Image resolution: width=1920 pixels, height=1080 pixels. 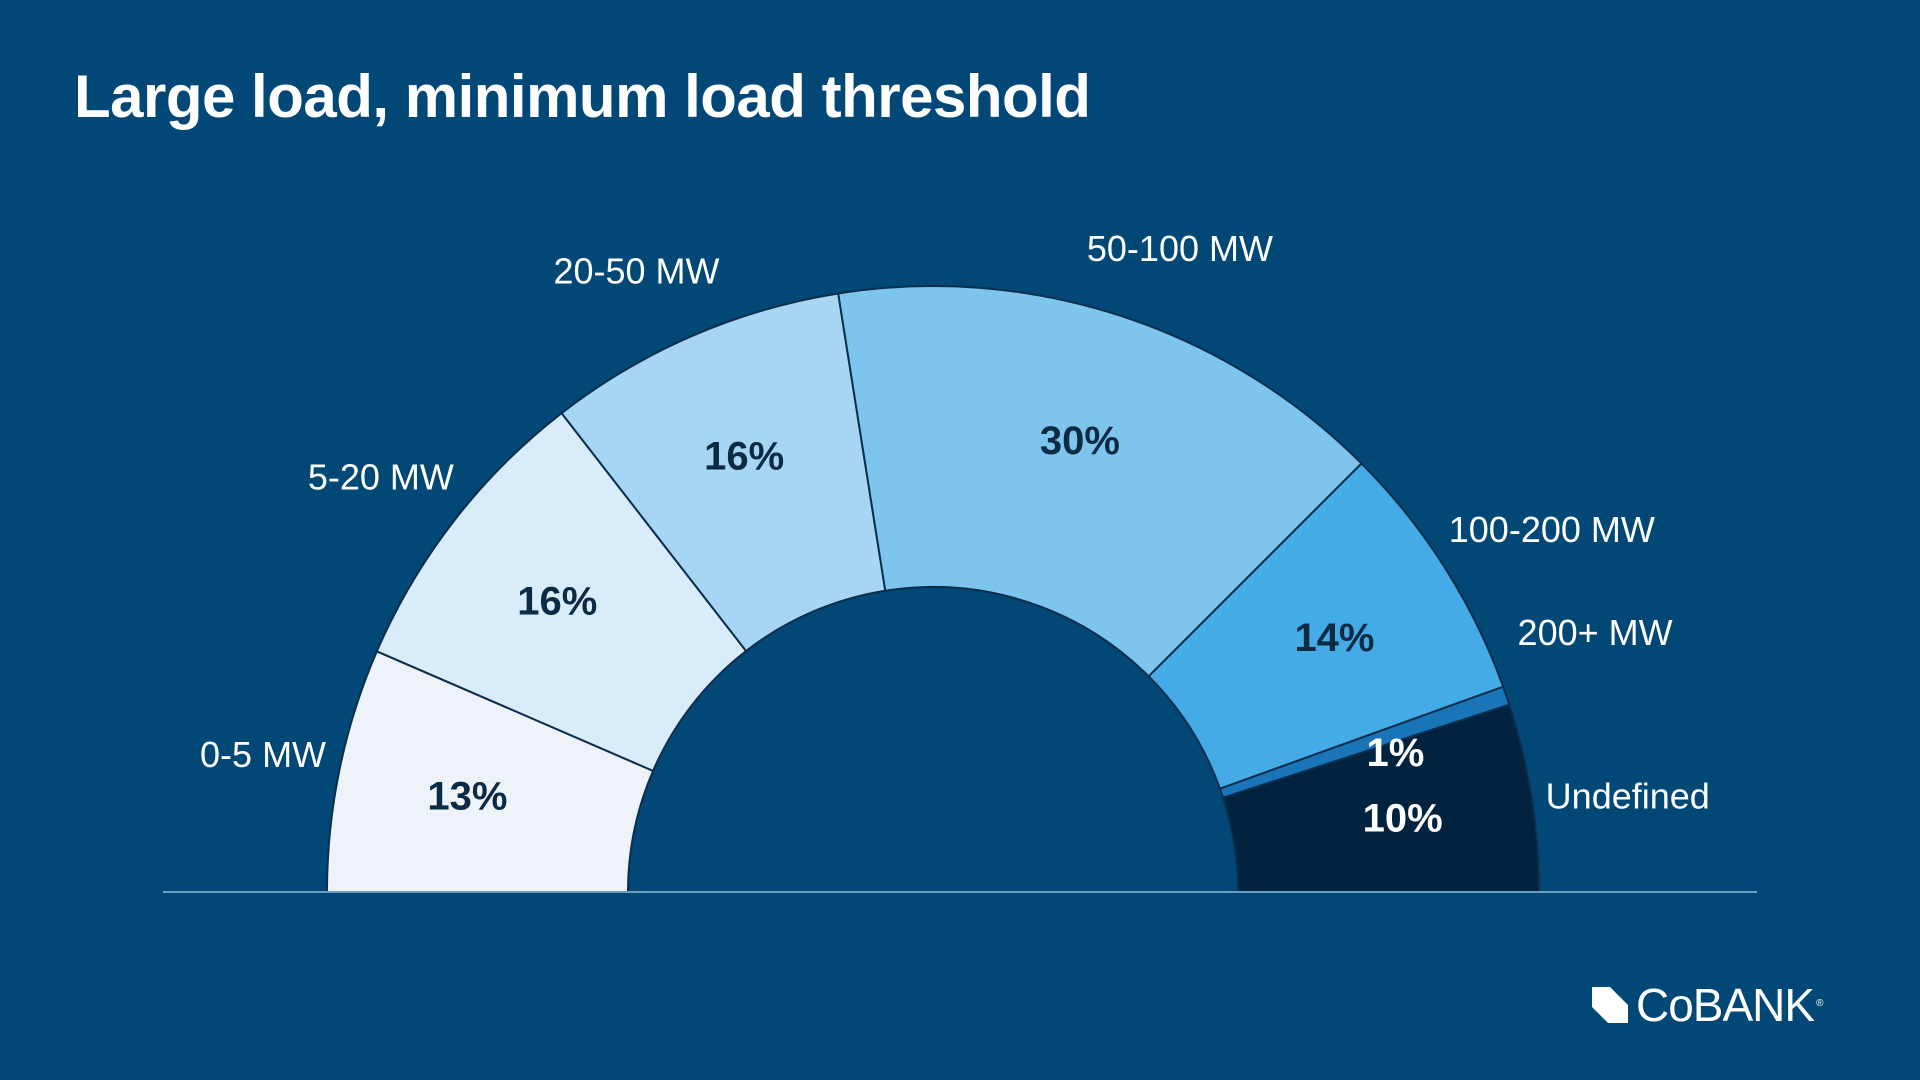 What do you see at coordinates (1552, 529) in the screenshot?
I see `category-label-100-200-mw: 100-200 MW` at bounding box center [1552, 529].